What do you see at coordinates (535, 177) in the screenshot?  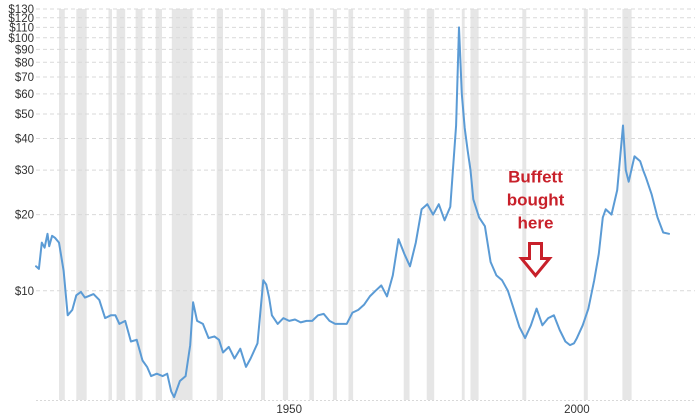 I see `annotation-line: Buffett` at bounding box center [535, 177].